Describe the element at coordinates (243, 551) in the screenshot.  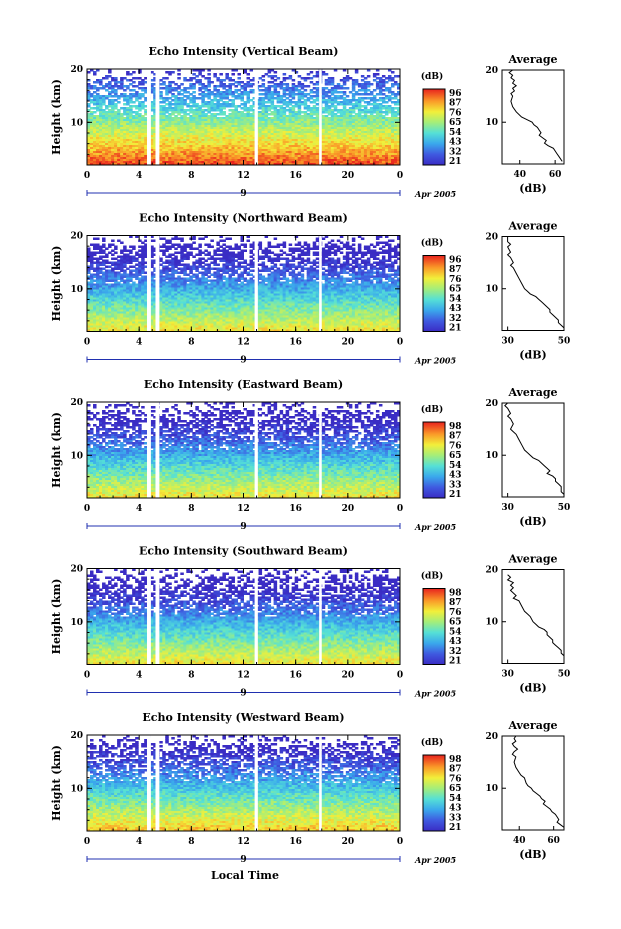
I see `chart-title: Echo Intensity (Southward Beam)` at that location.